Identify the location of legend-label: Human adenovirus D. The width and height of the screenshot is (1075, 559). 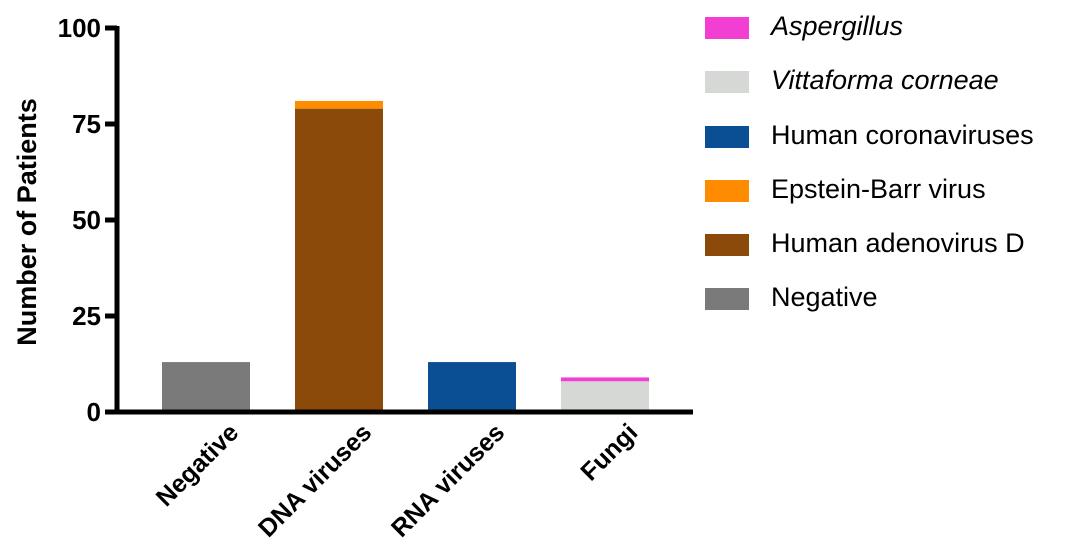
(898, 243).